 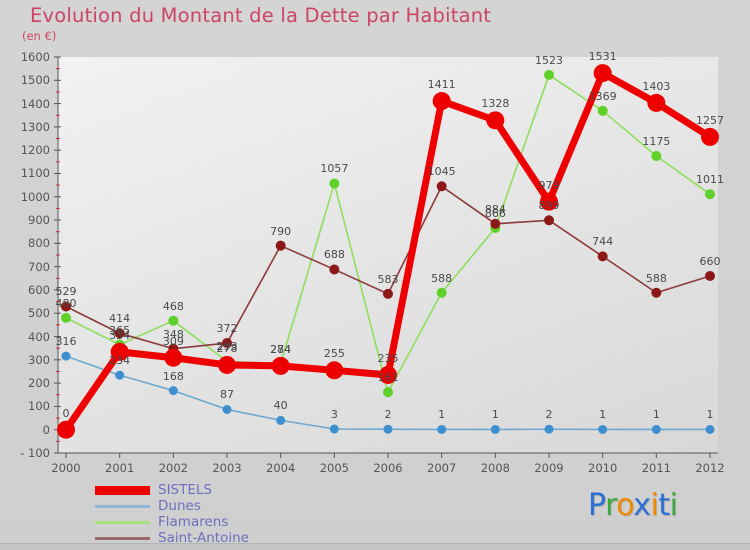 What do you see at coordinates (442, 468) in the screenshot?
I see `x-tick-label: 2007` at bounding box center [442, 468].